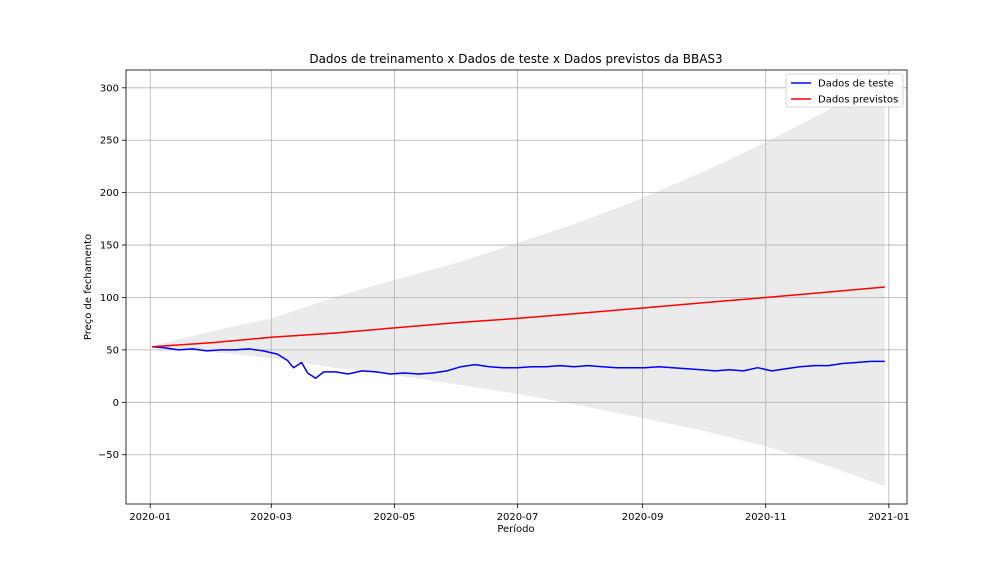 The height and width of the screenshot is (576, 1008). Describe the element at coordinates (109, 141) in the screenshot. I see `y-tick-label: 250` at that location.